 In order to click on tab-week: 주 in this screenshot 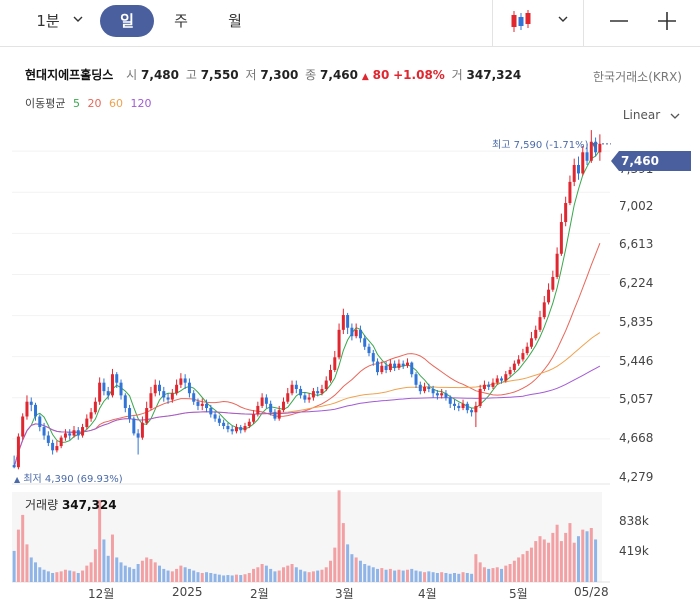, I will do `click(181, 21)`.